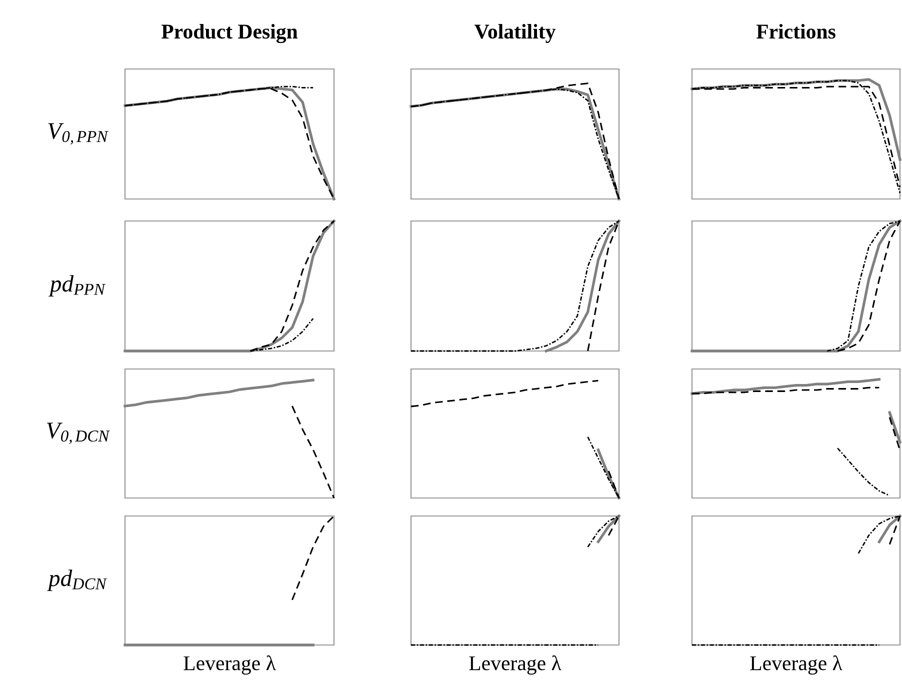 This screenshot has width=902, height=682. Describe the element at coordinates (515, 33) in the screenshot. I see `chart-title: Volatility` at that location.